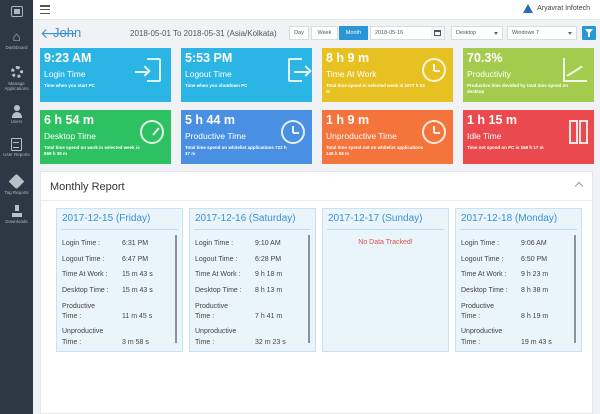  I want to click on chevron-up-icon, so click(579, 186).